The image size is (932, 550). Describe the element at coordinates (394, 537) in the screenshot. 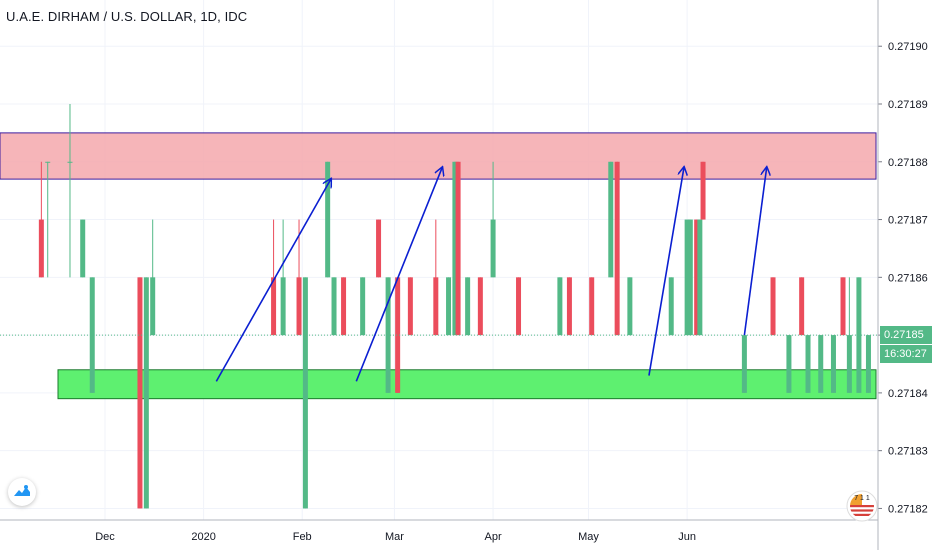

I see `x-tick-label: Mar` at that location.